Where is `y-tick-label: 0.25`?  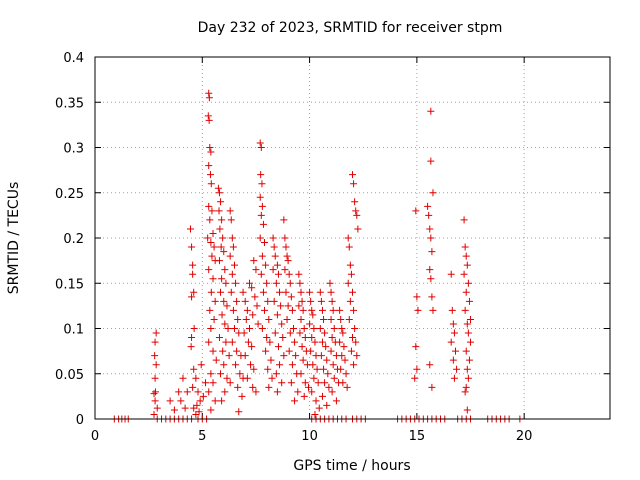 y-tick-label: 0.25 is located at coordinates (69, 194).